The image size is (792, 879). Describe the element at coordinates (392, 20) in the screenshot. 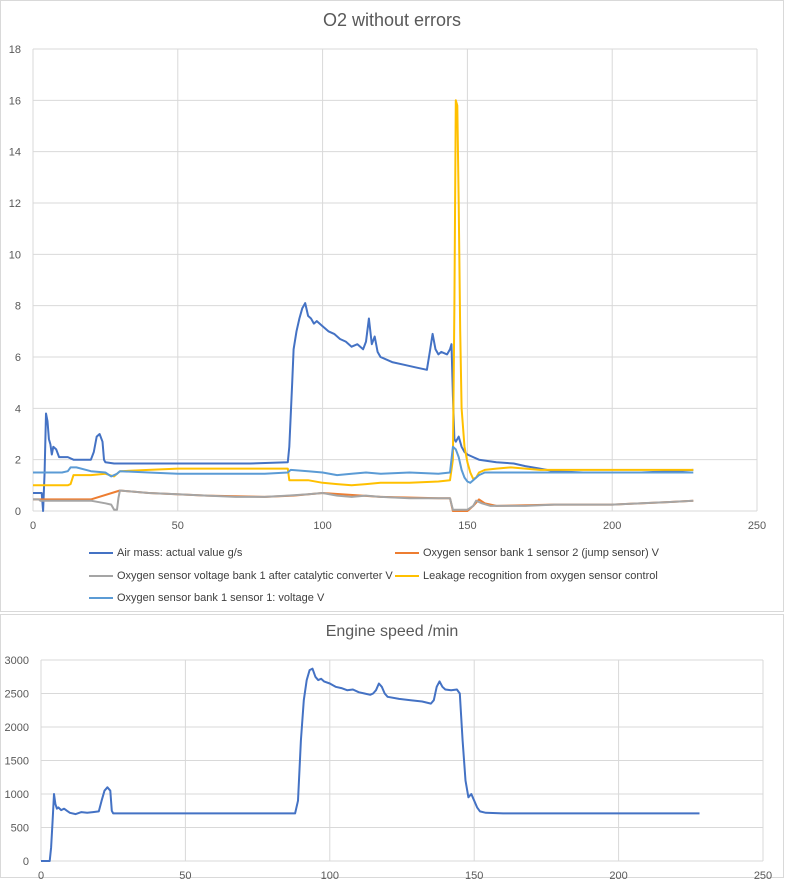

I see `o2-chart-title: O2 without errors` at that location.